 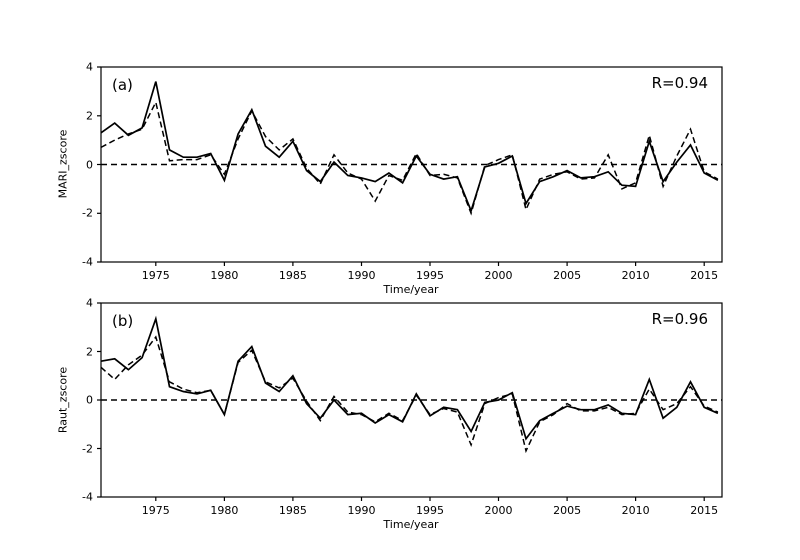 I want to click on panel-a-y-tick-label: -2, so click(x=87, y=213).